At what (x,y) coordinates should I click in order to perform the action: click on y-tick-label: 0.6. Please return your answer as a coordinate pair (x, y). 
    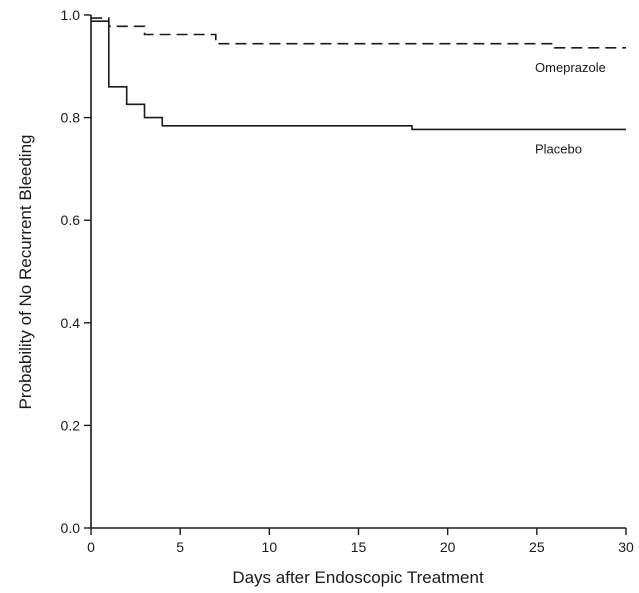
    Looking at the image, I should click on (71, 220).